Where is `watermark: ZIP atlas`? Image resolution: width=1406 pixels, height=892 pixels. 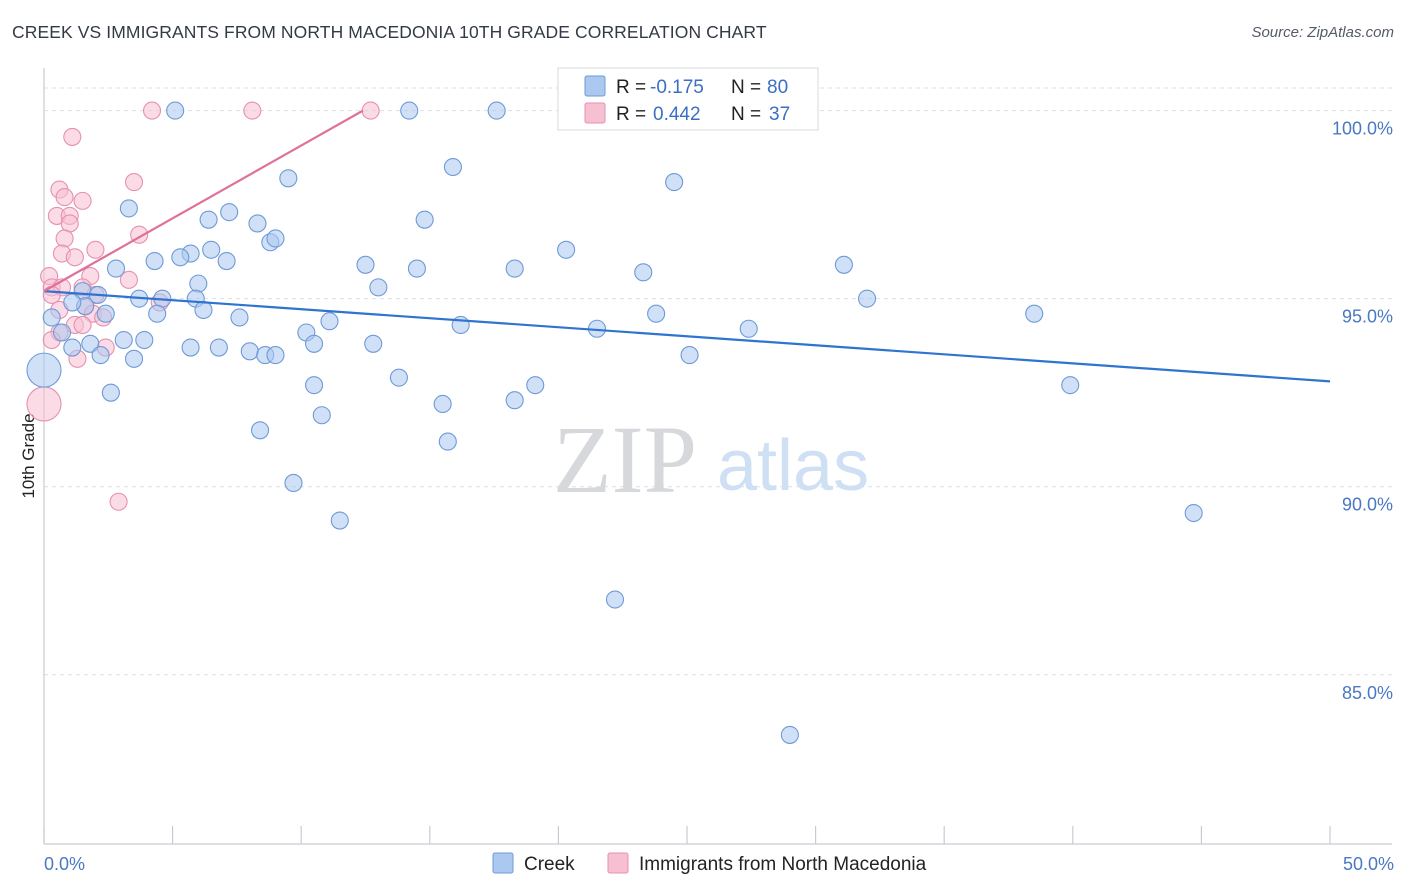 watermark: ZIP atlas is located at coordinates (711, 459).